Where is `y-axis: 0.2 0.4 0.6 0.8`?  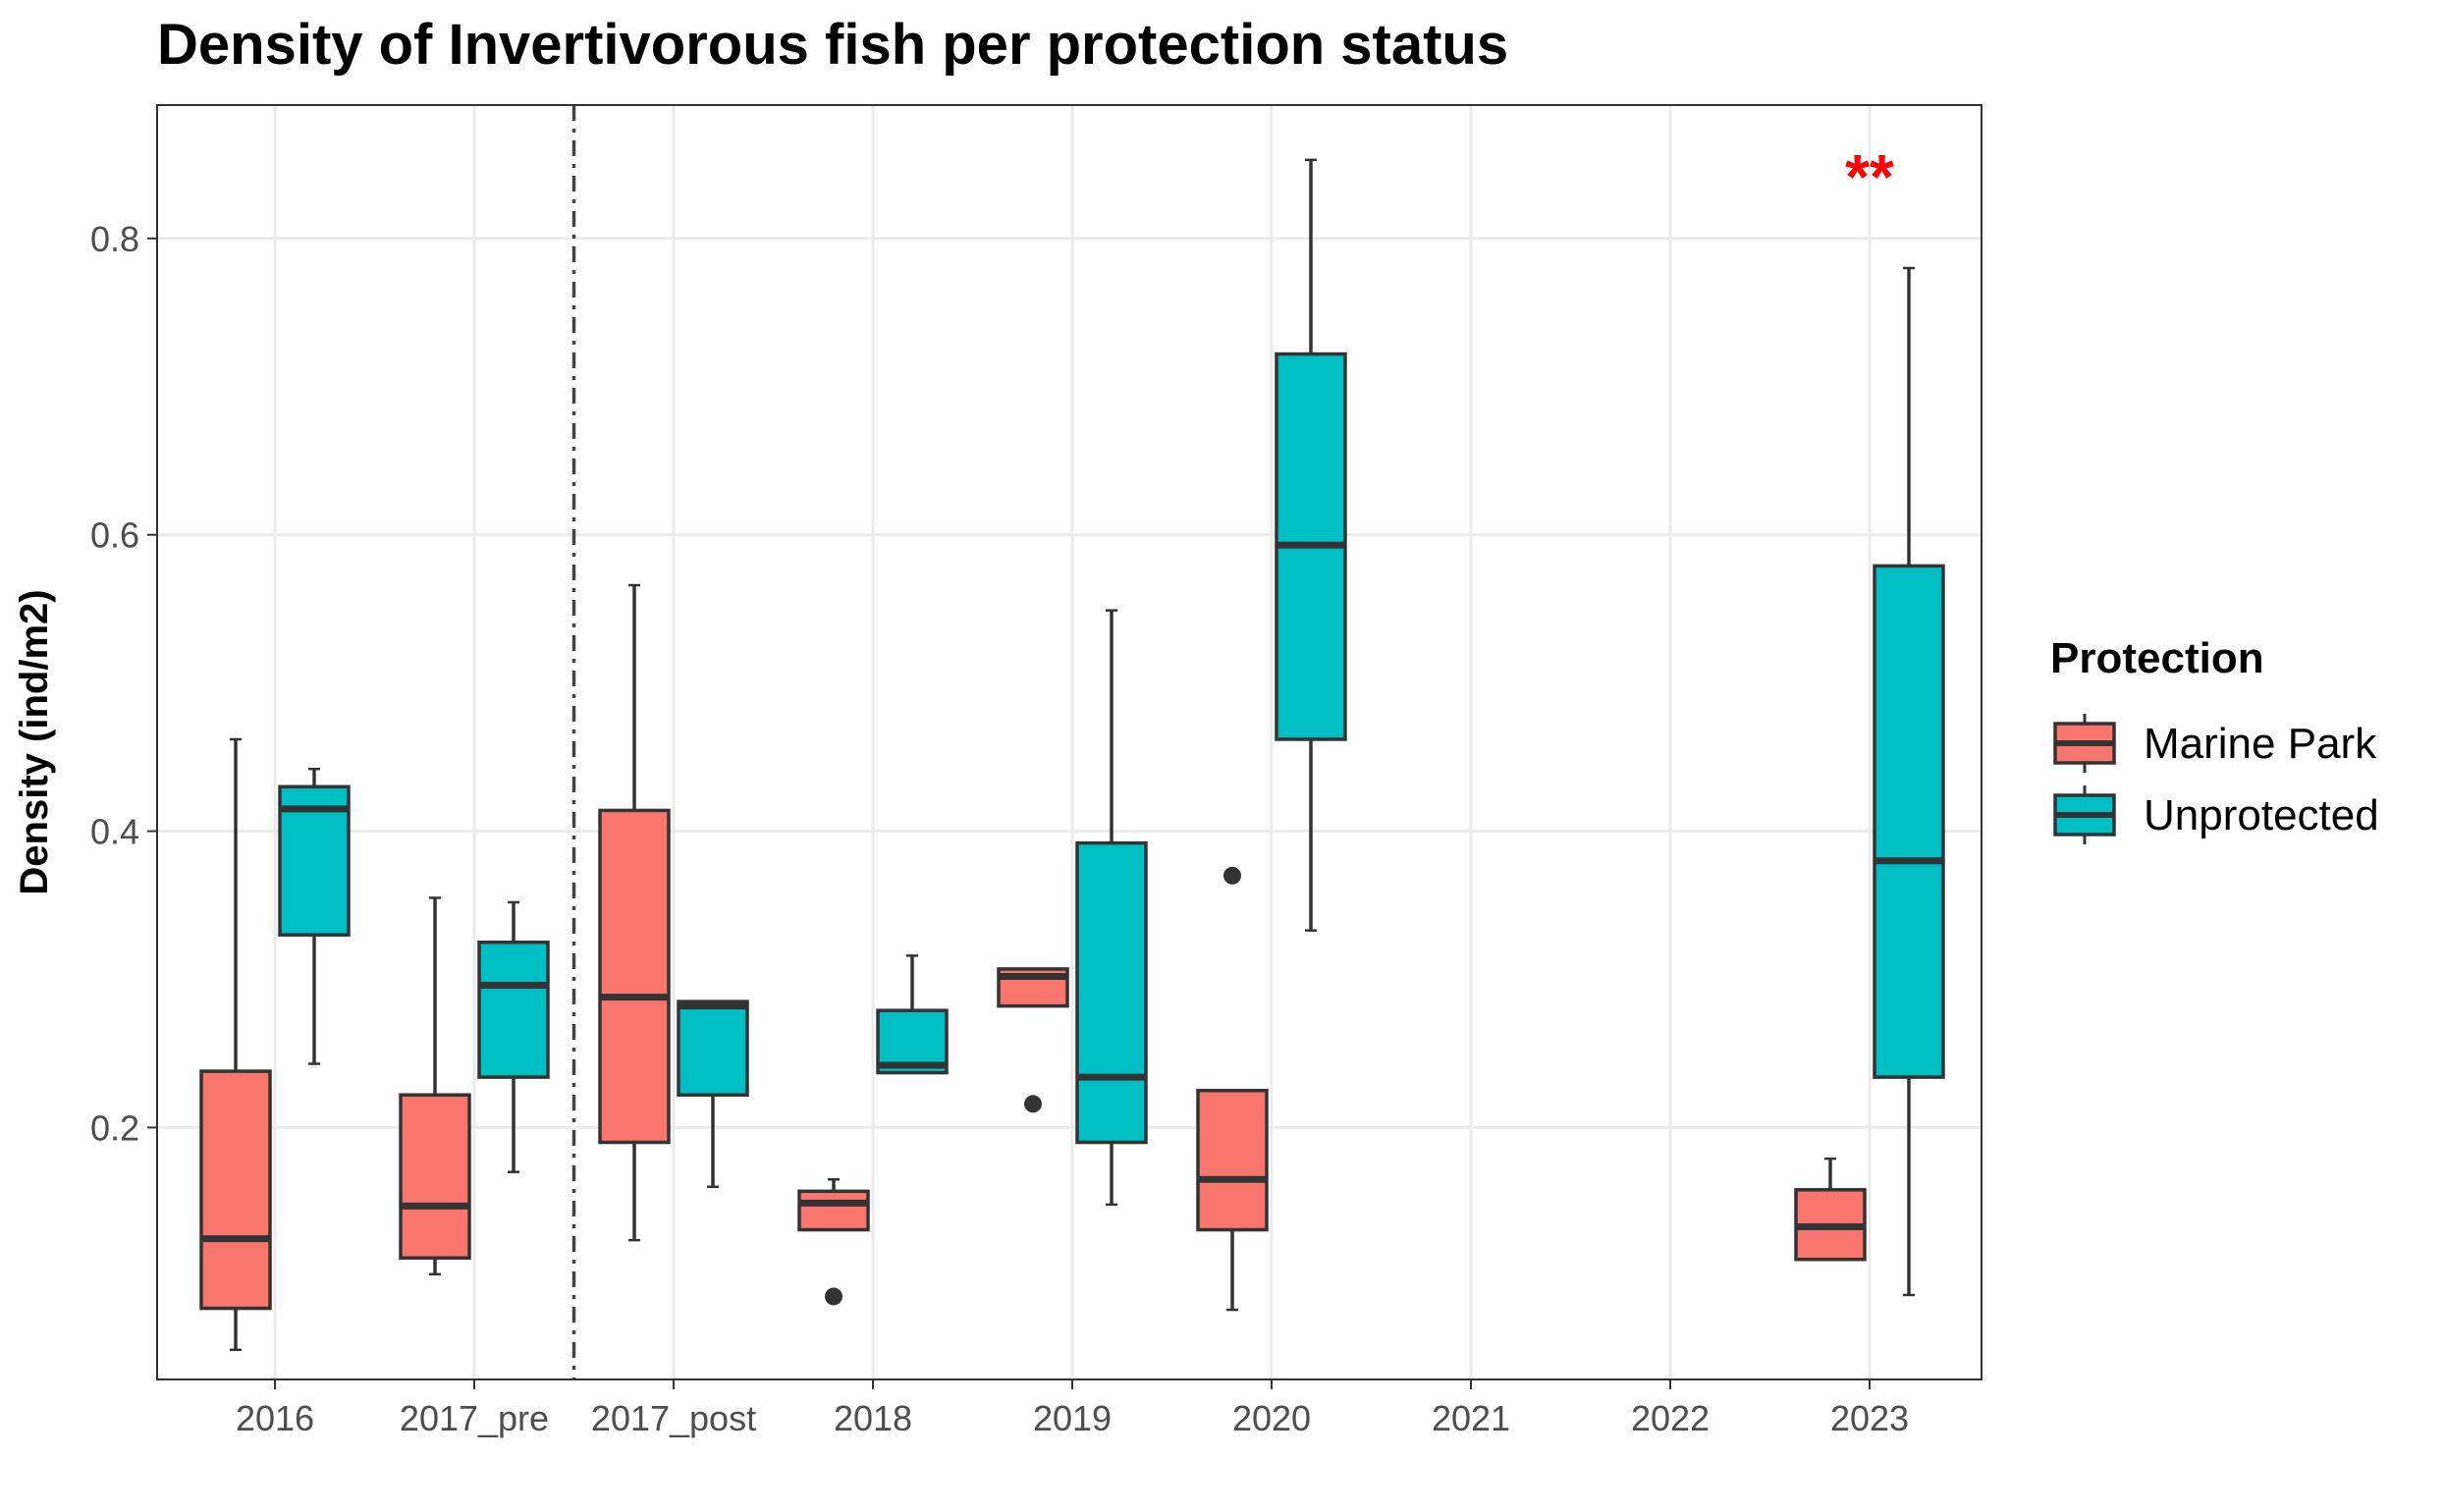
y-axis: 0.2 0.4 0.6 0.8 is located at coordinates (123, 684).